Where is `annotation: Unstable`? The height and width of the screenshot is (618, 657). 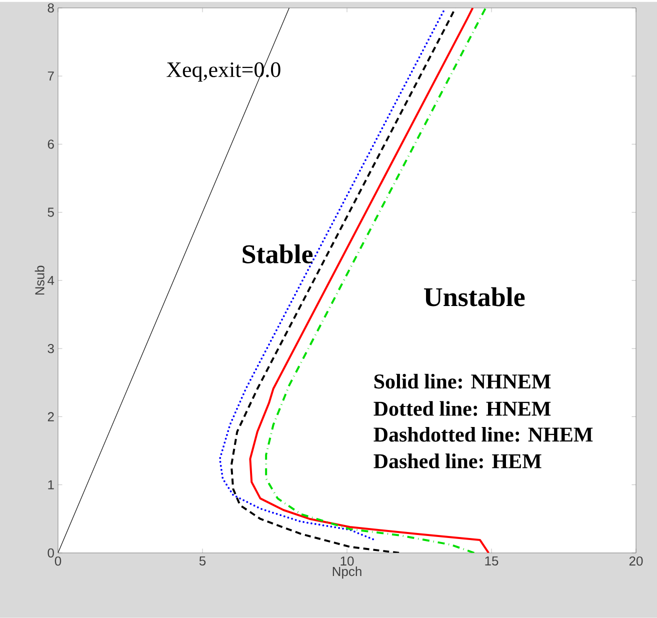 annotation: Unstable is located at coordinates (474, 296).